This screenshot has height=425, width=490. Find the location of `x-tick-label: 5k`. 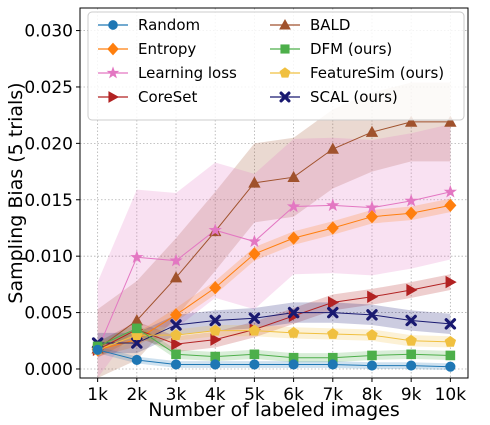

x-tick-label: 5k is located at coordinates (254, 395).